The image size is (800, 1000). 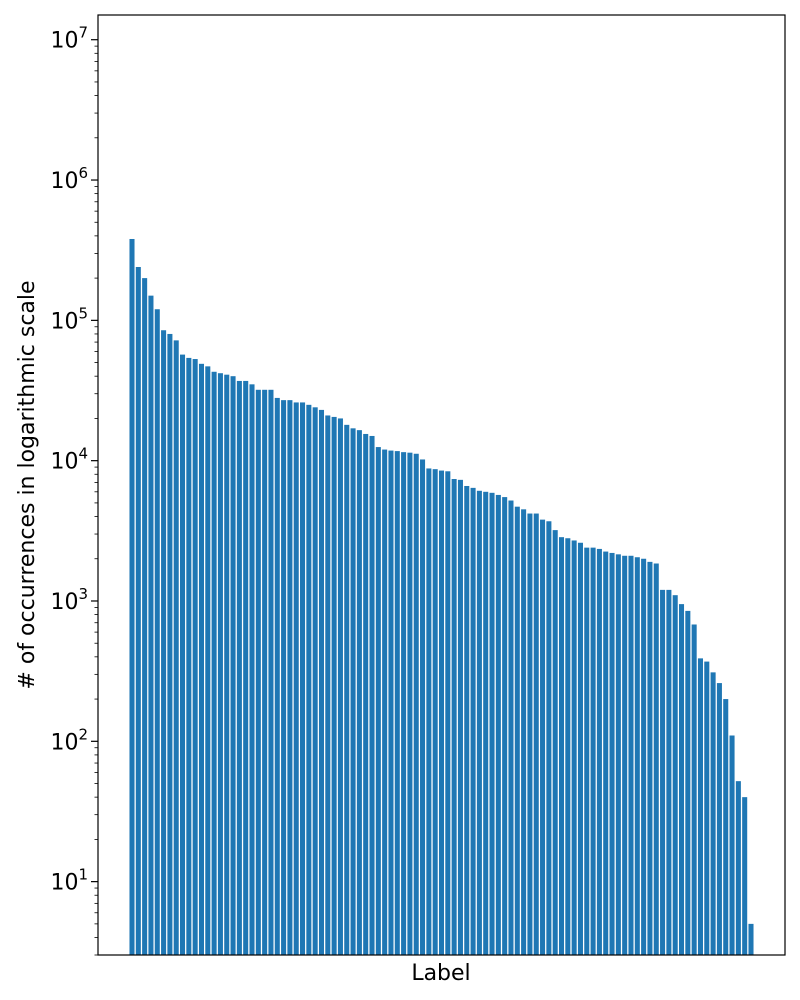 I want to click on y-tick-label: 10⁵, so click(x=69, y=319).